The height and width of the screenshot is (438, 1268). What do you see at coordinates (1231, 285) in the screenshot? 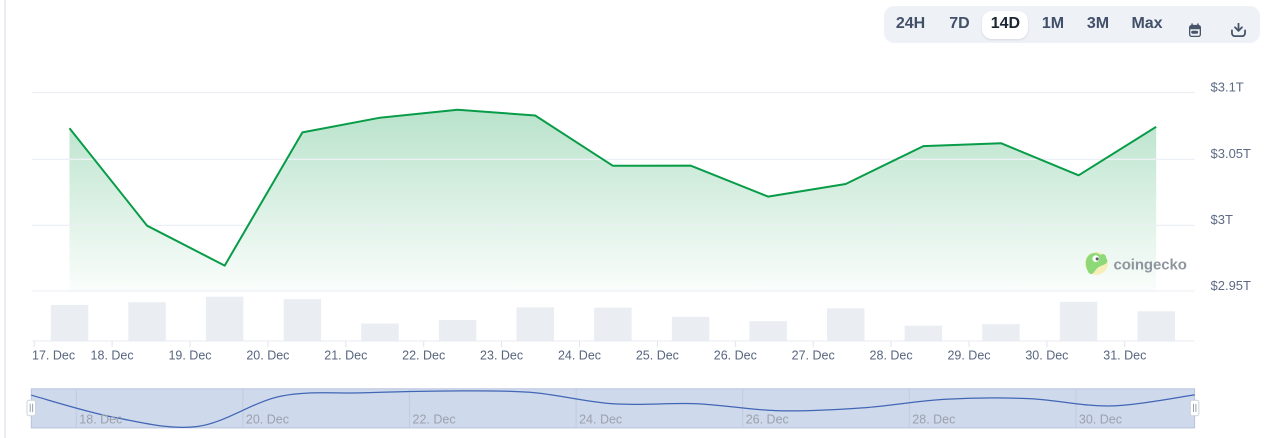
I see `svg-text: $2.95T` at bounding box center [1231, 285].